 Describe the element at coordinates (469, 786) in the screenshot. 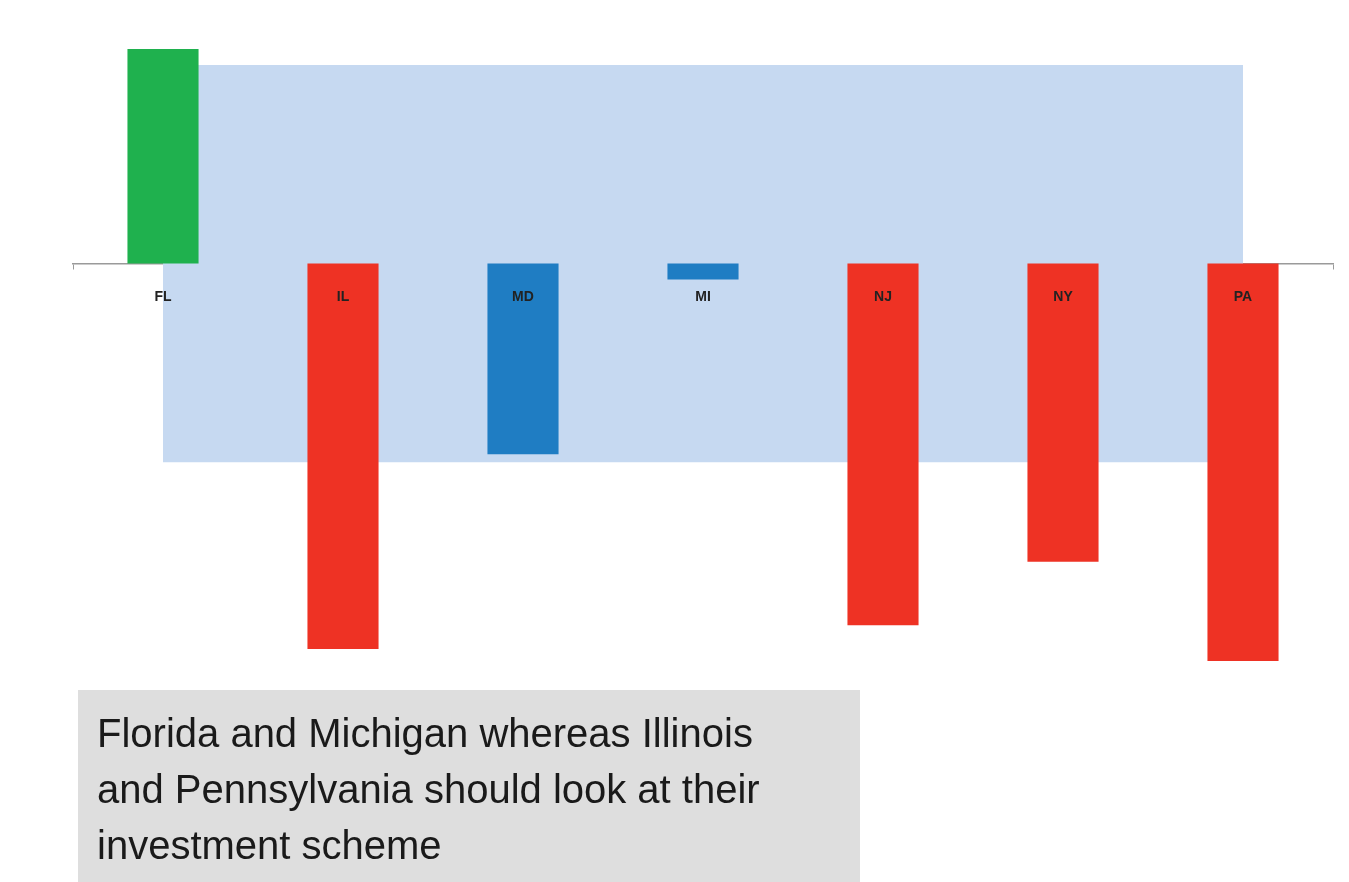

I see `text: Florida and Michigan whereas Illinois and Pennsylvania should look at their investment scheme` at that location.